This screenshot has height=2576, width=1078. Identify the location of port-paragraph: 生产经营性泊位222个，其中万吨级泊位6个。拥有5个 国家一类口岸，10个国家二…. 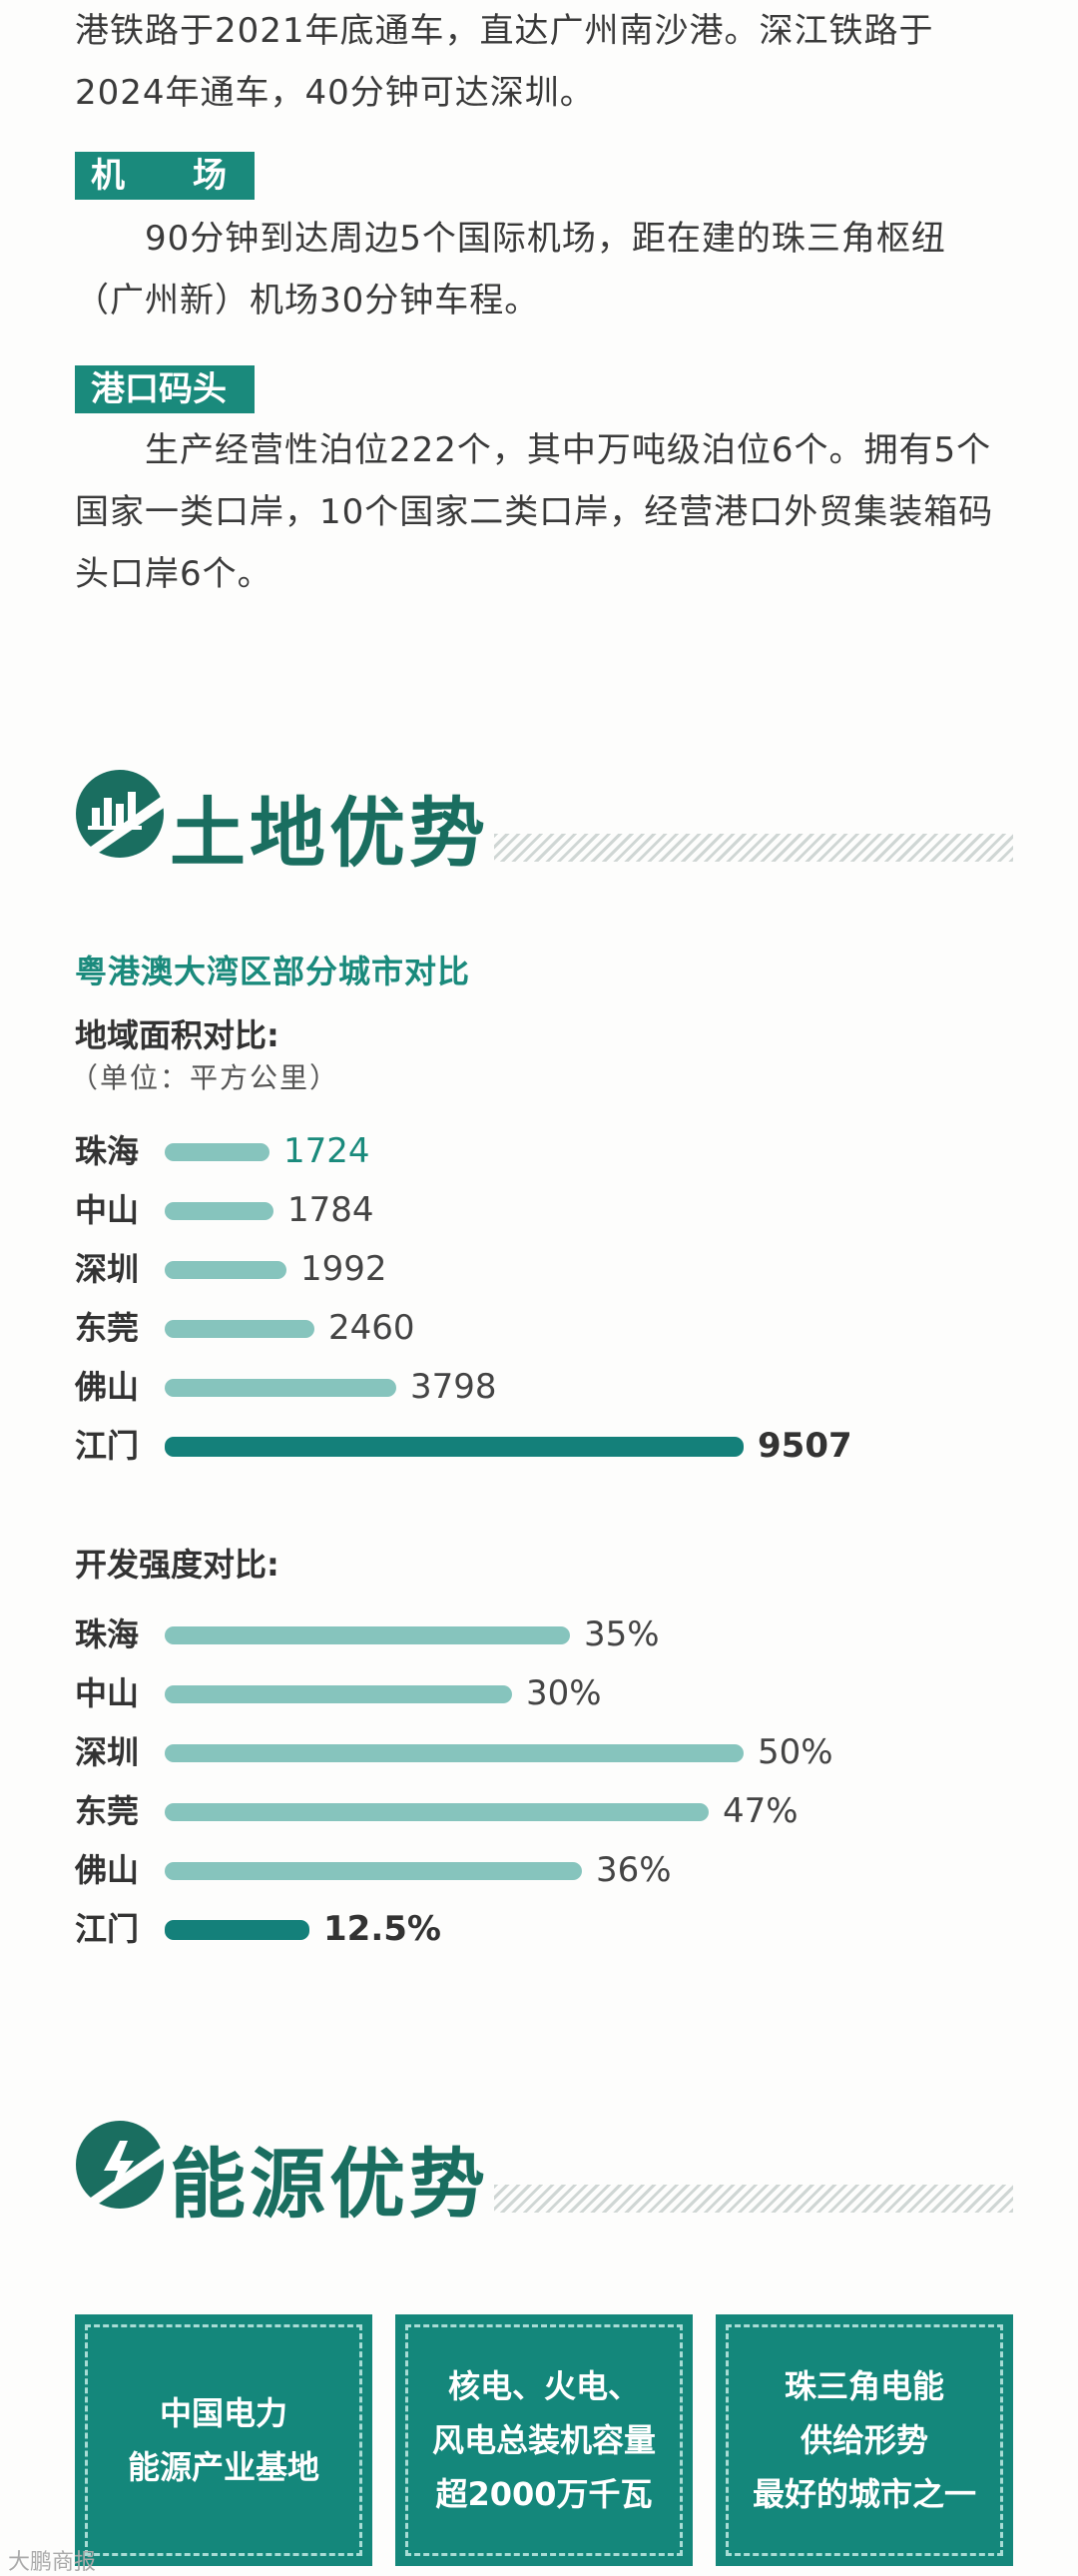
(544, 512).